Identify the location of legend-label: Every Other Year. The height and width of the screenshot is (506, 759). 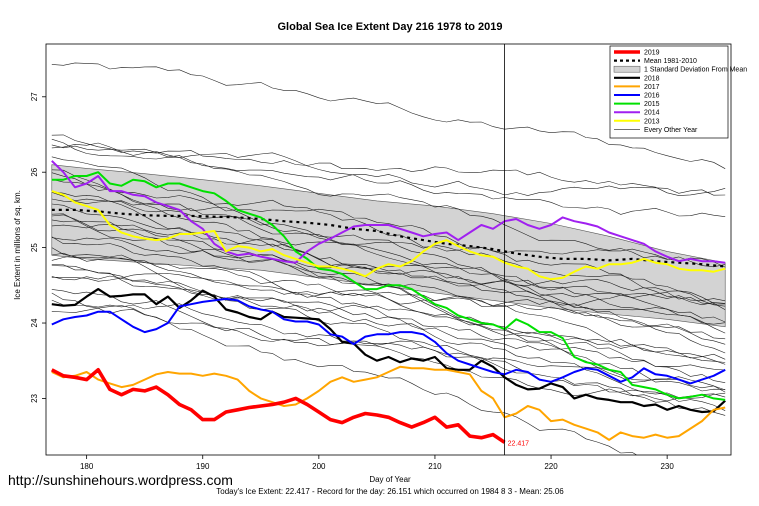
(671, 130).